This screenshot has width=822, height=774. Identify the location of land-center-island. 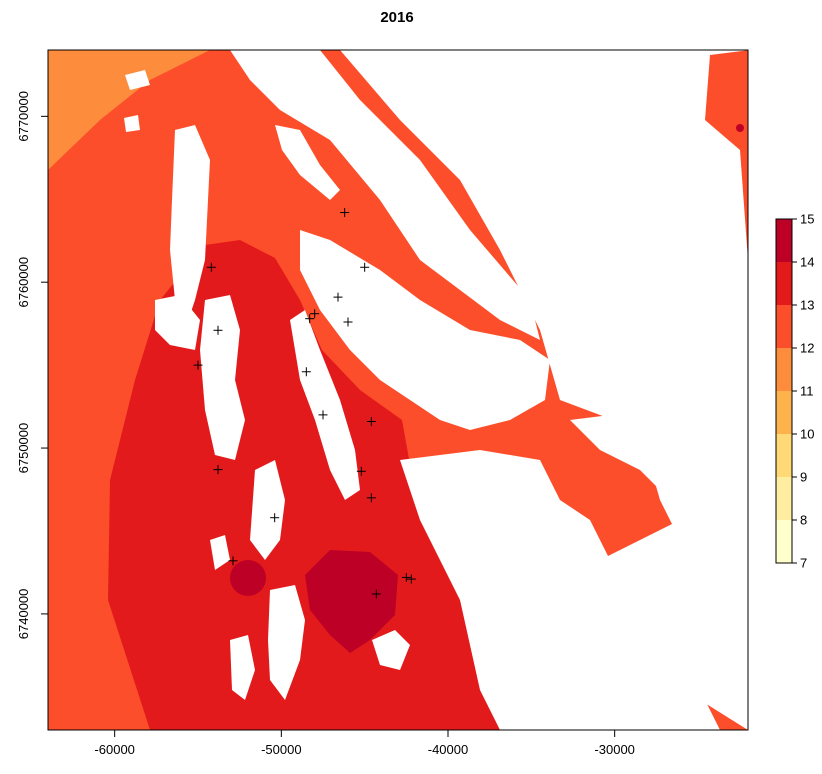
(425, 330).